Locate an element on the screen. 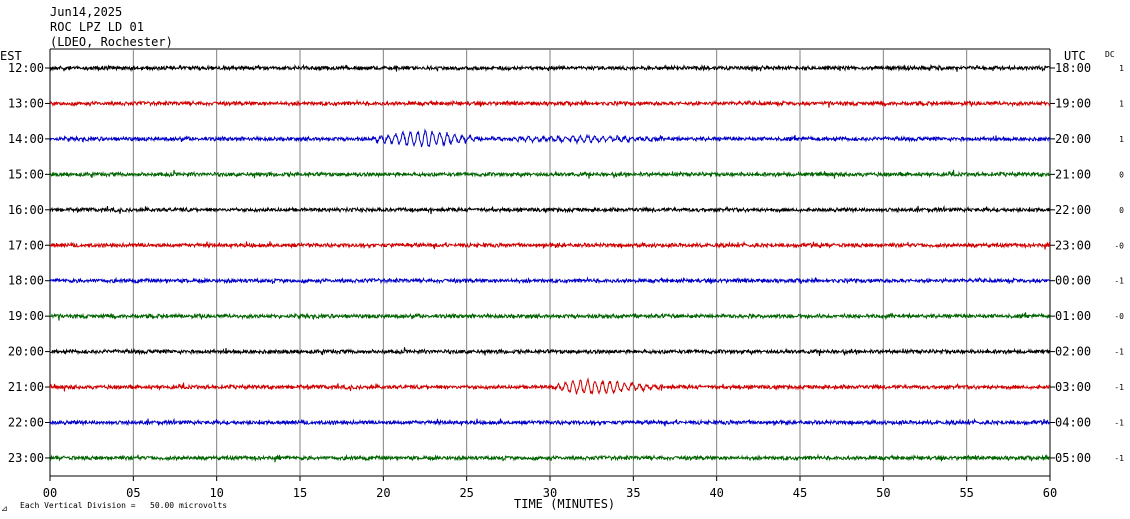 The image size is (1130, 519). x-tick-label: 40 is located at coordinates (716, 493).